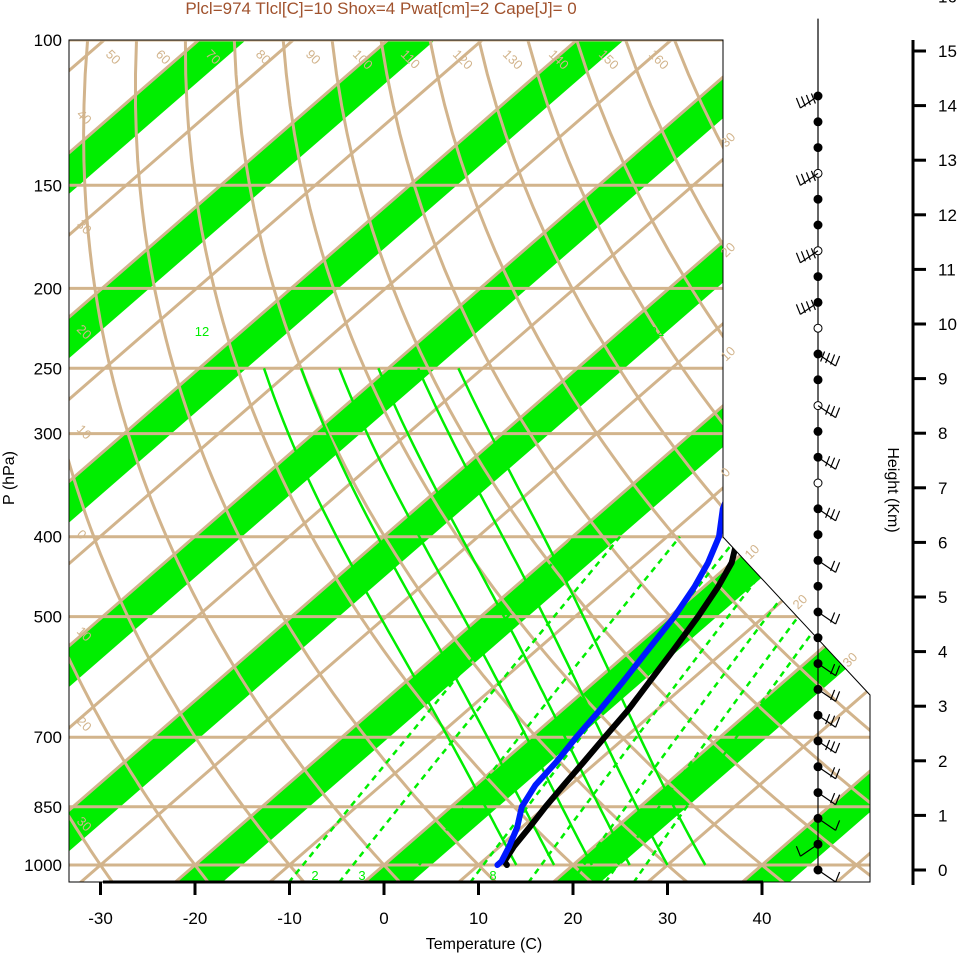 The height and width of the screenshot is (957, 961). What do you see at coordinates (48, 368) in the screenshot?
I see `pressure-tick-label: 250` at bounding box center [48, 368].